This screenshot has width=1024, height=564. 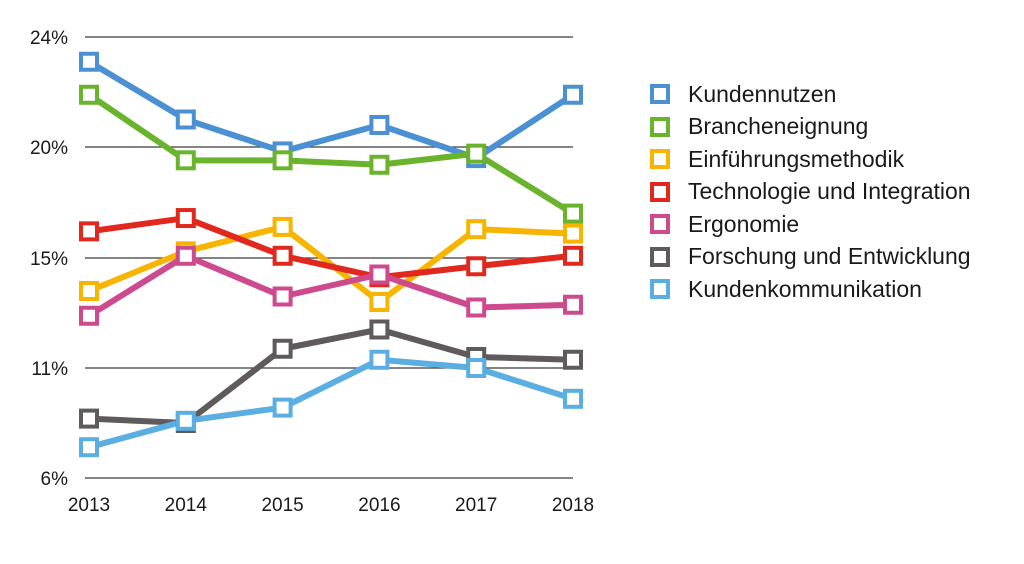 I want to click on x-tick-label: 2017, so click(x=476, y=505).